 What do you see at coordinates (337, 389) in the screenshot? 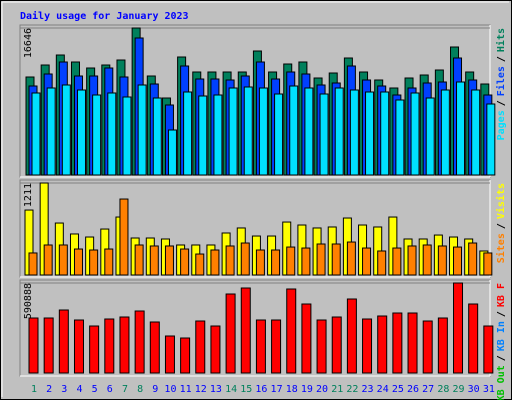
I see `x-tick-label: 21` at bounding box center [337, 389].